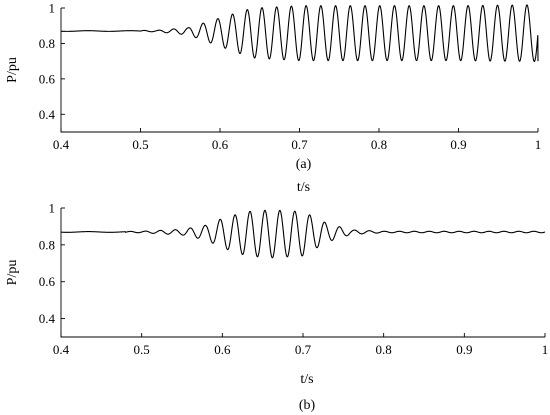  What do you see at coordinates (307, 405) in the screenshot?
I see `panel-caption: (b)` at bounding box center [307, 405].